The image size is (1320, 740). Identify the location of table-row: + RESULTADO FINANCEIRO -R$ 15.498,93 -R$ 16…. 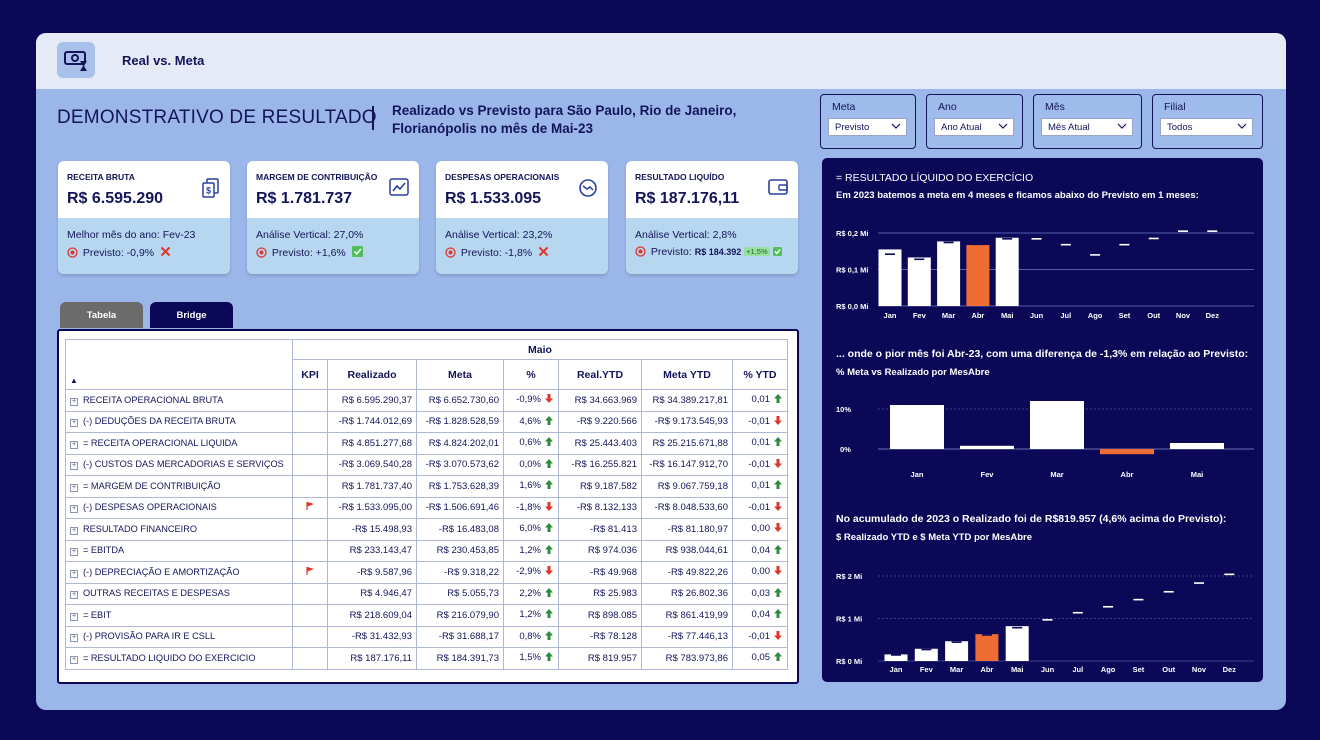
(426, 529).